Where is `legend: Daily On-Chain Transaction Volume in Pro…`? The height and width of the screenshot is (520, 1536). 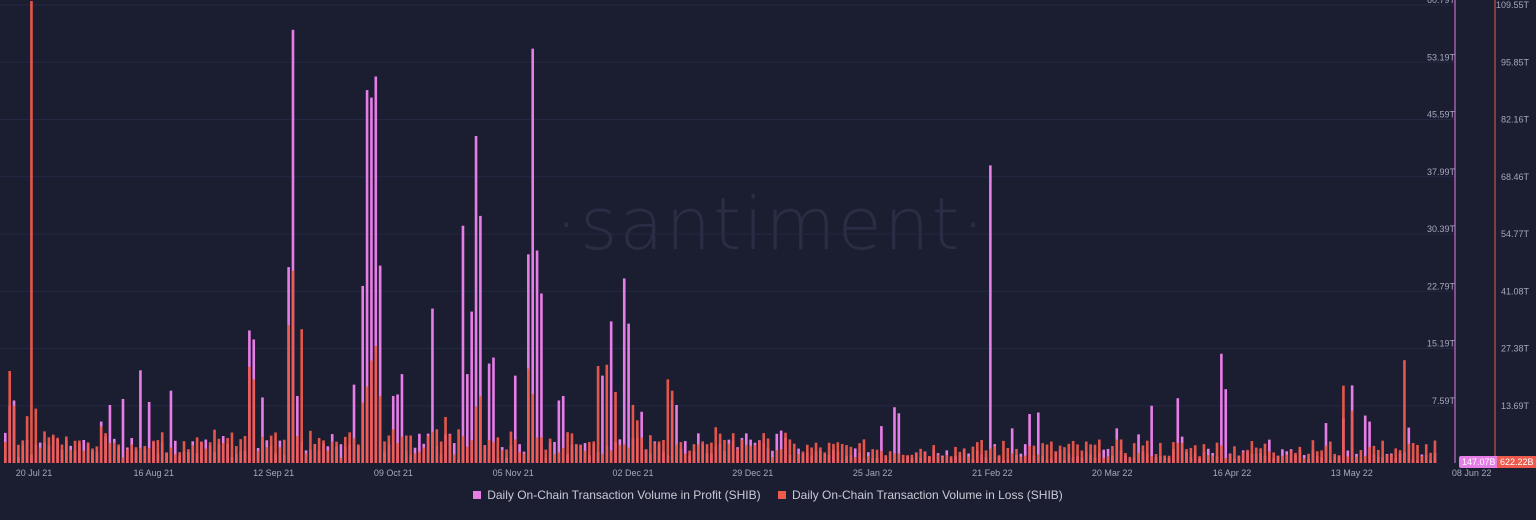 legend: Daily On-Chain Transaction Volume in Pro… is located at coordinates (768, 495).